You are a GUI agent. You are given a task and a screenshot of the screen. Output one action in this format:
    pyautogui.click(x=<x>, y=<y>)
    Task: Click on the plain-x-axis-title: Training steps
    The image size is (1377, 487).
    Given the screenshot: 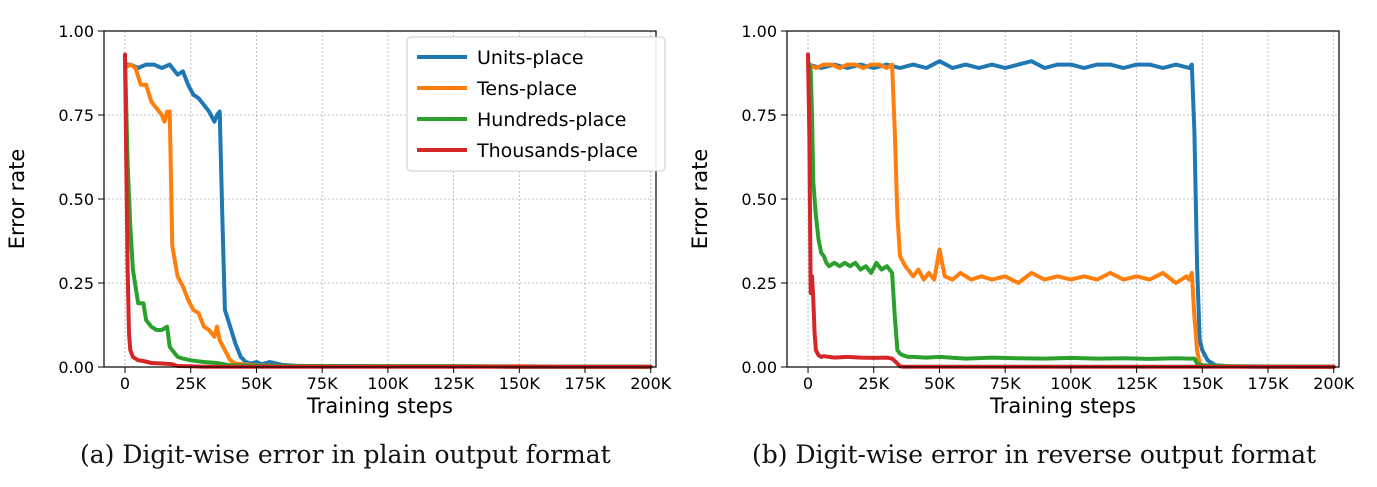 What is the action you would take?
    pyautogui.click(x=379, y=406)
    